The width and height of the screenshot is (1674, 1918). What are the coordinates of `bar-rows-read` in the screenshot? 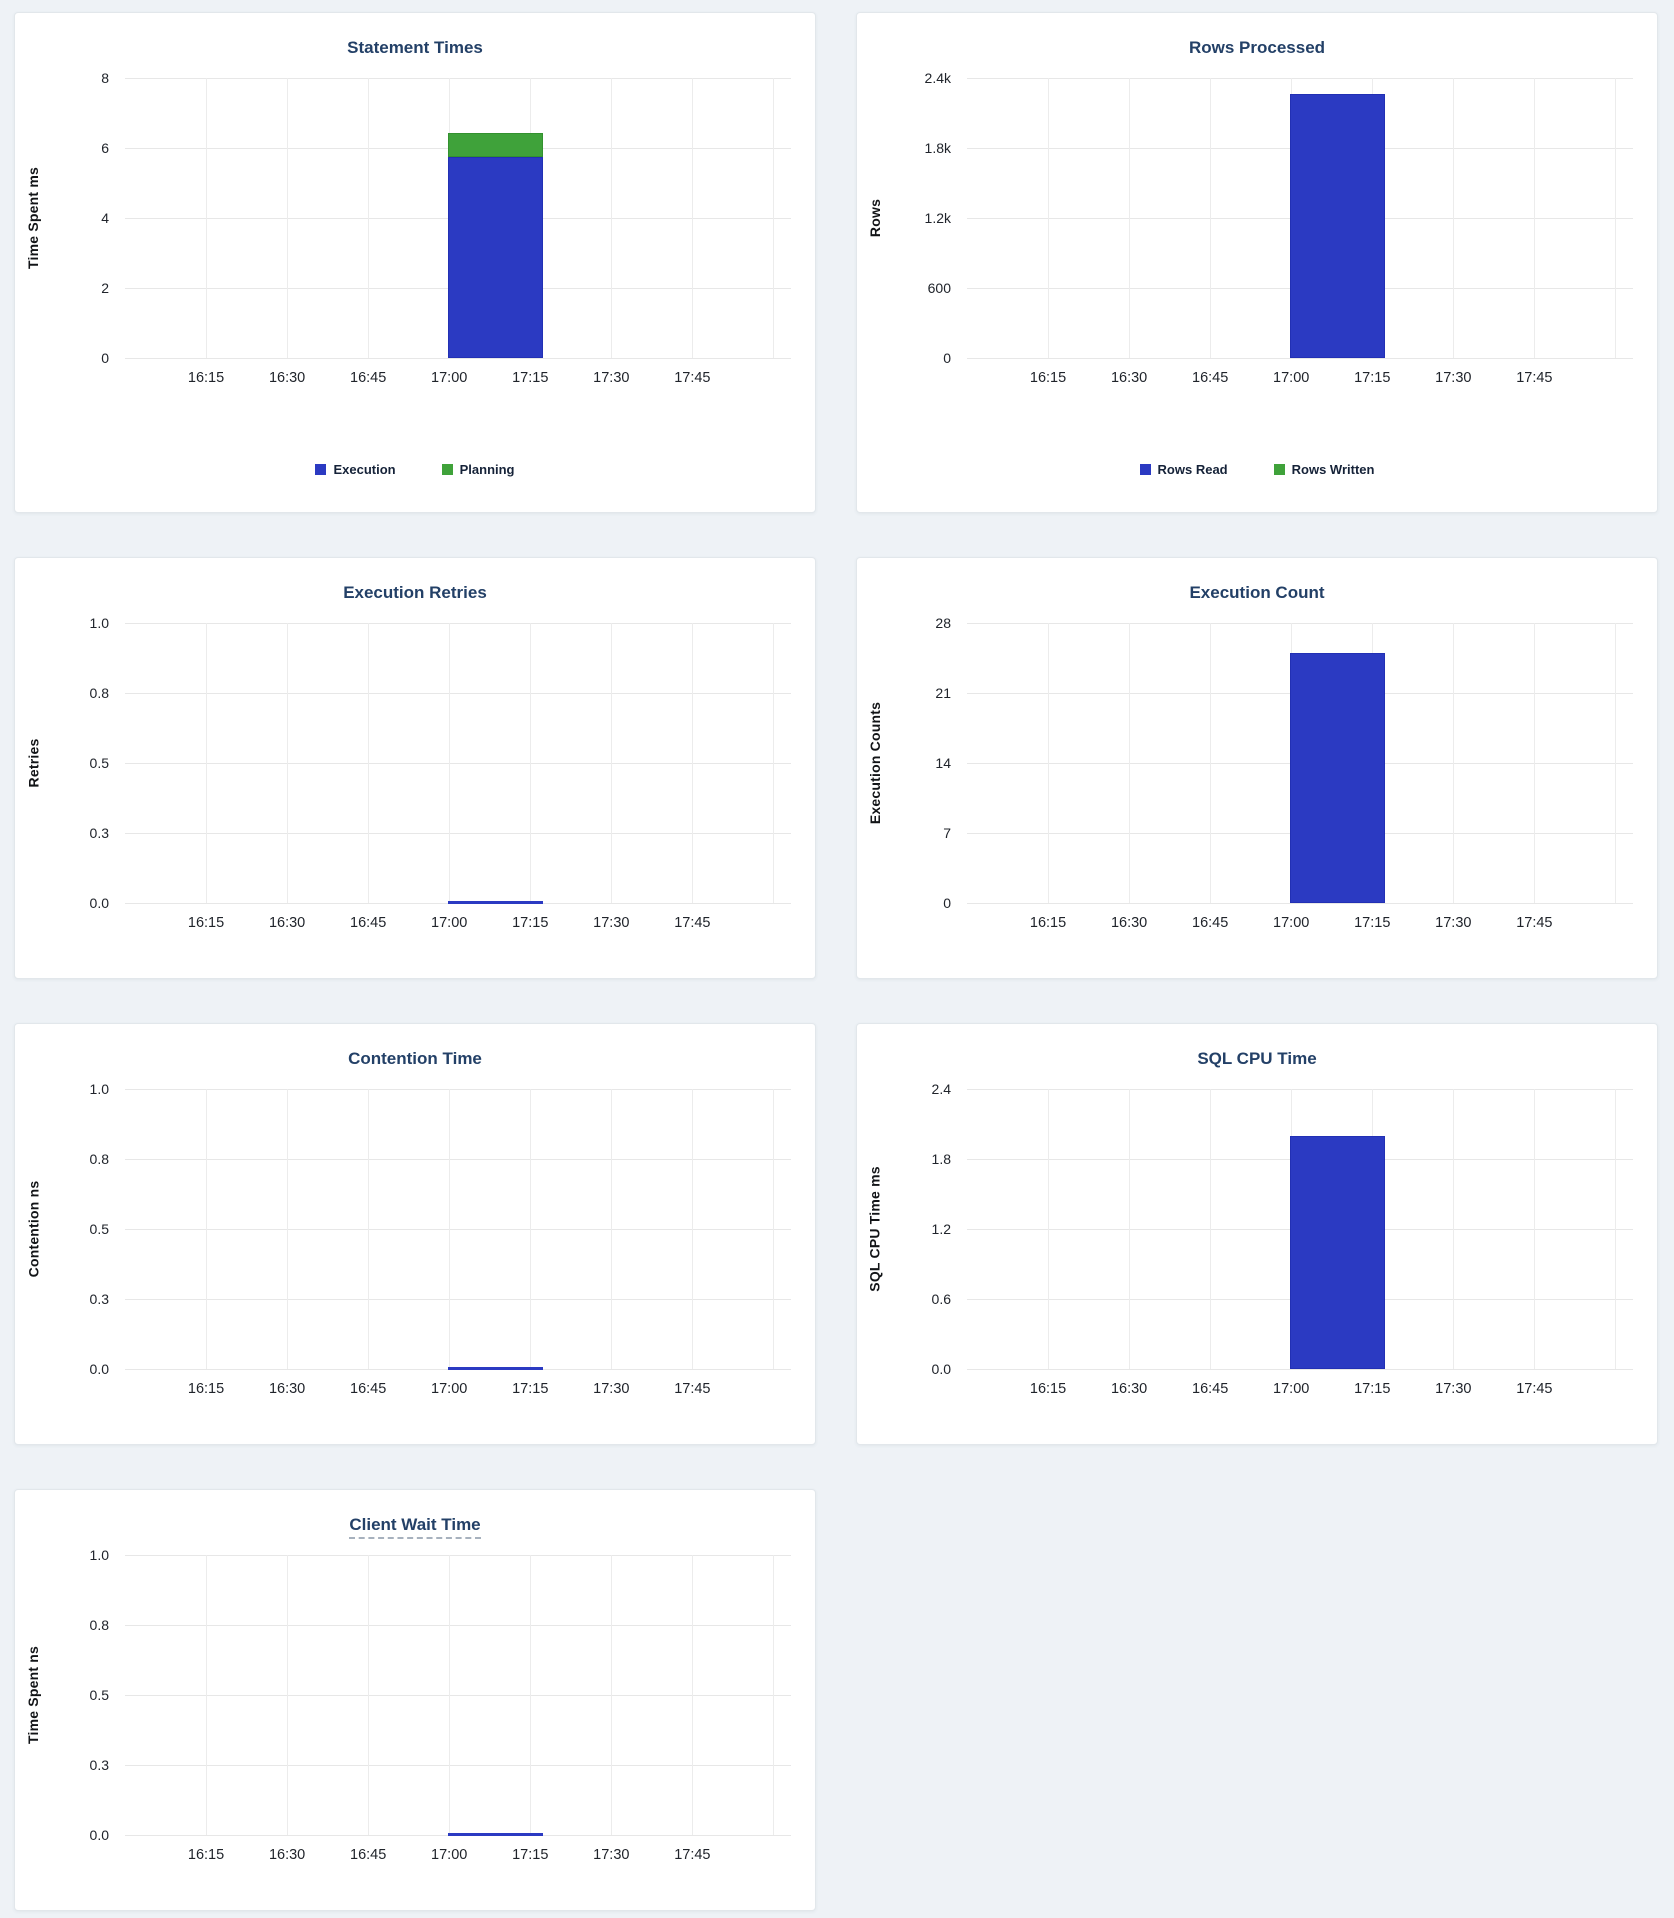 It's located at (1337, 226).